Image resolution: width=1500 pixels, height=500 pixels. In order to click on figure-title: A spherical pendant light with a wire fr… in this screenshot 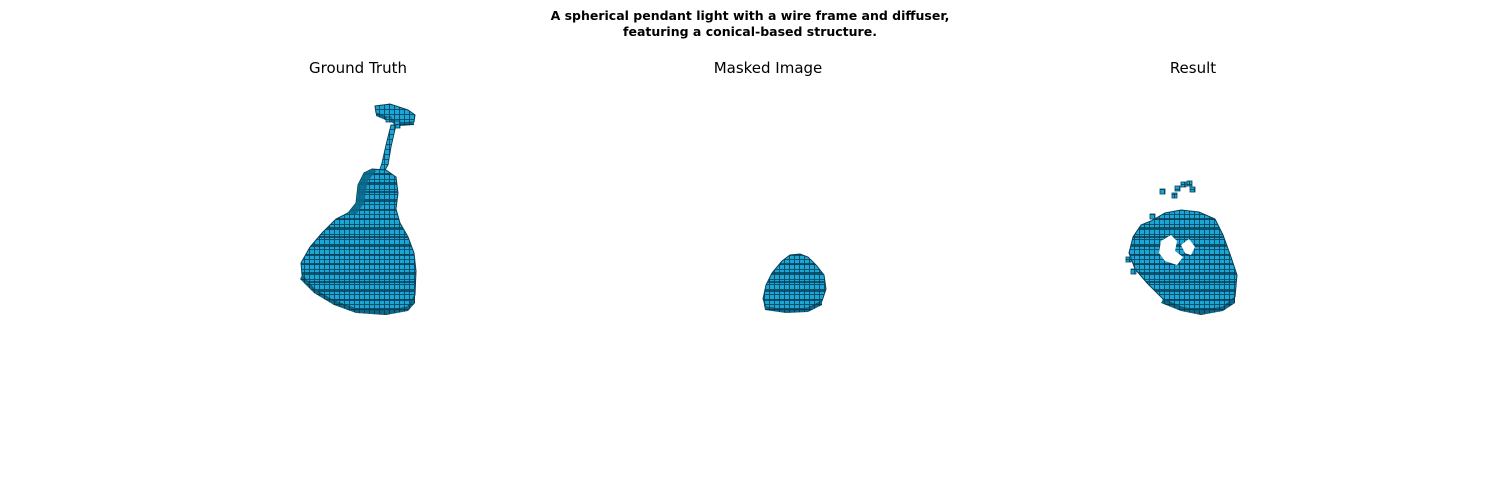, I will do `click(750, 24)`.